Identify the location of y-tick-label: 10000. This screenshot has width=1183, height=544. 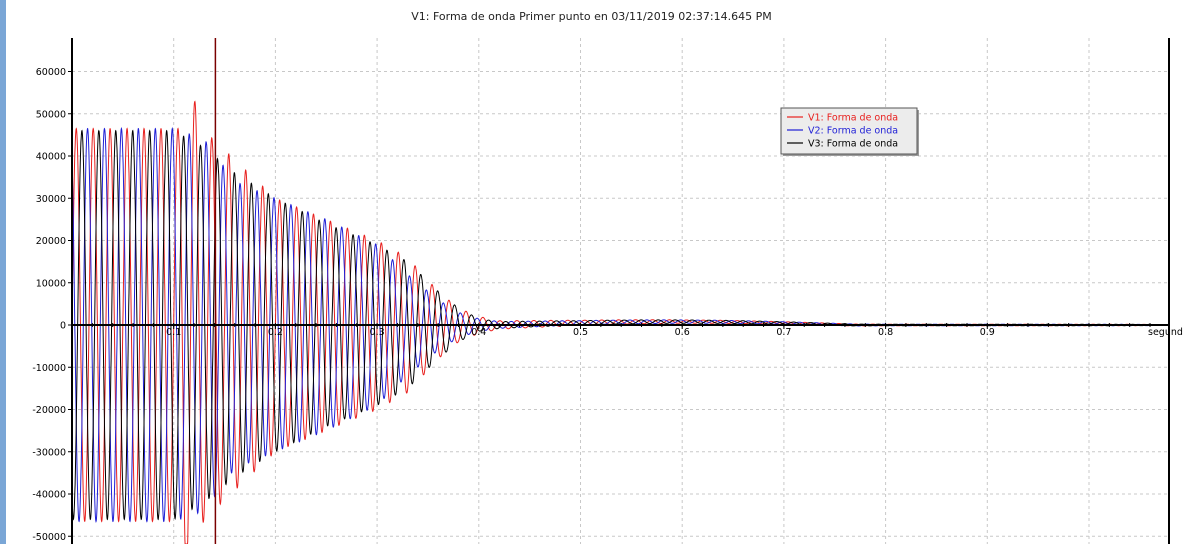
(51, 283).